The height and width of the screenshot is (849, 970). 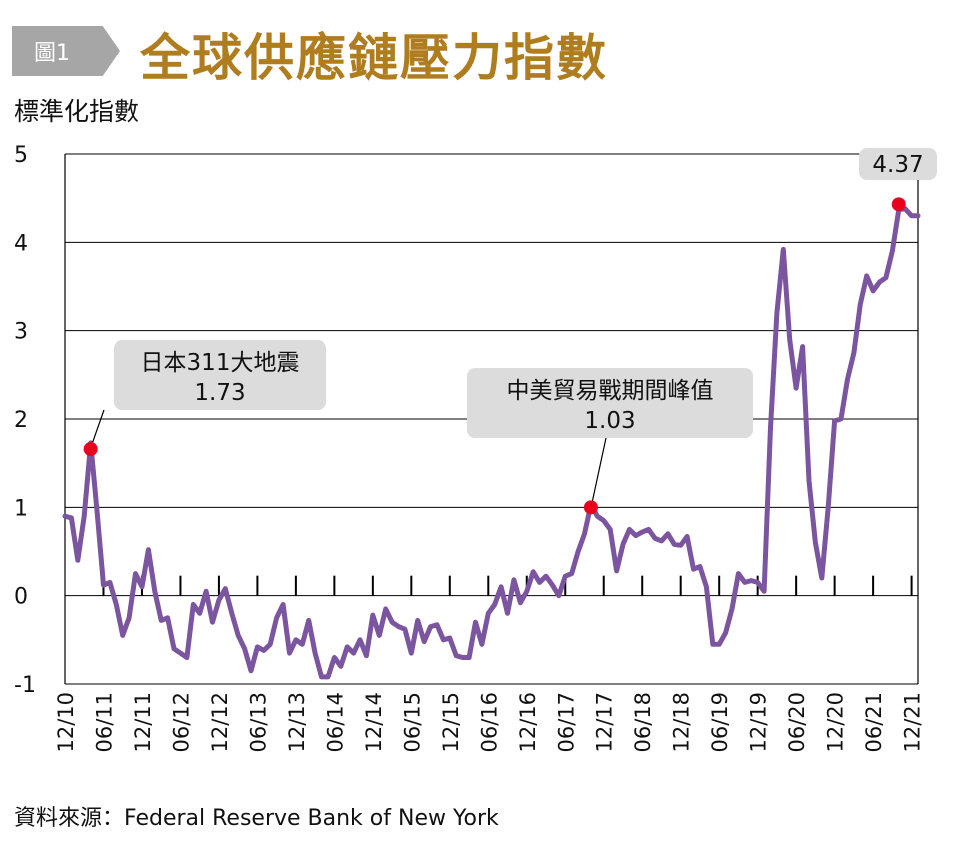 What do you see at coordinates (143, 722) in the screenshot?
I see `x-tick-label: 12/11` at bounding box center [143, 722].